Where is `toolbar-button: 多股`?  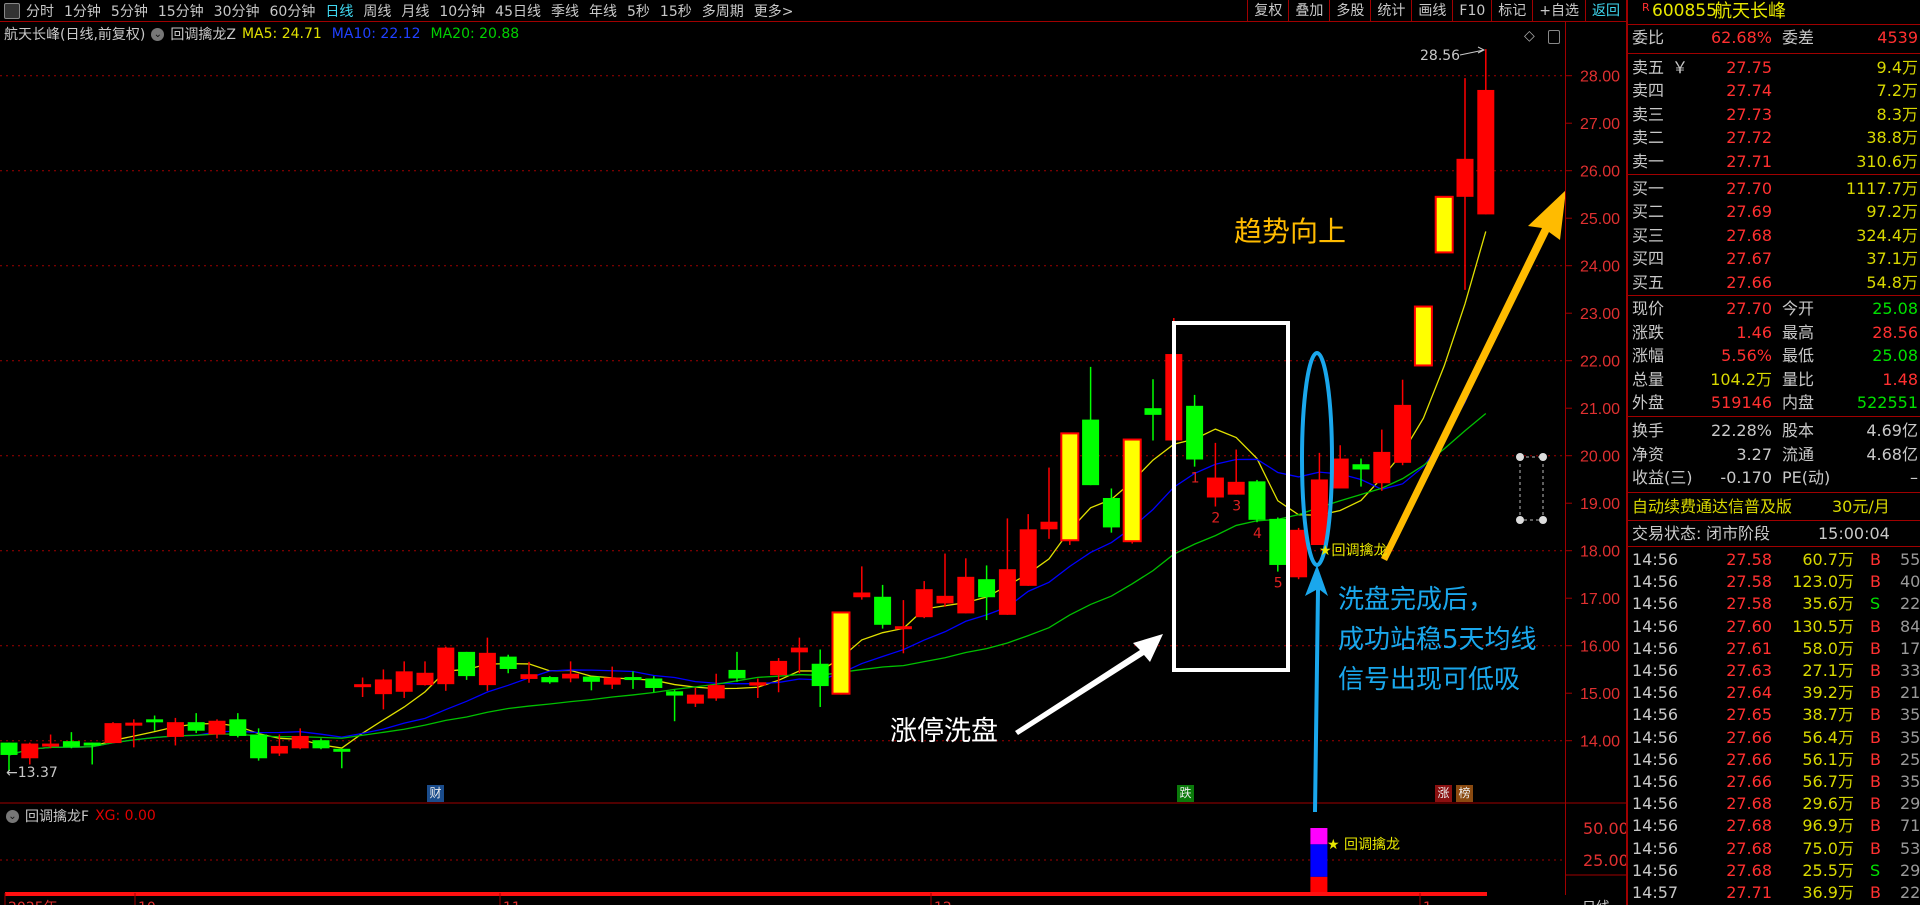 toolbar-button: 多股 is located at coordinates (1349, 11).